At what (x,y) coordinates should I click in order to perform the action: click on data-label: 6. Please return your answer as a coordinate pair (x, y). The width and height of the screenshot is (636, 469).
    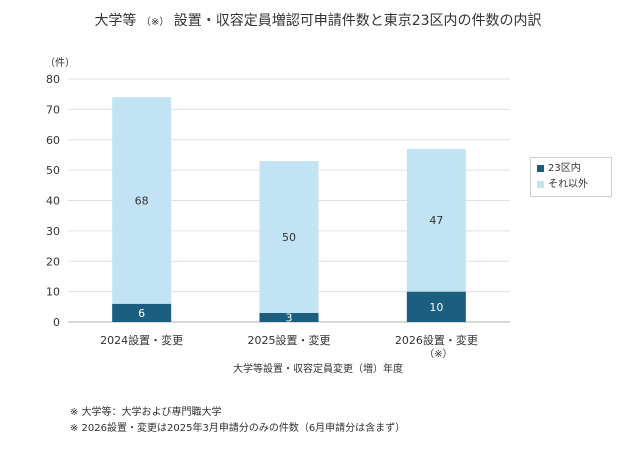
    Looking at the image, I should click on (141, 313).